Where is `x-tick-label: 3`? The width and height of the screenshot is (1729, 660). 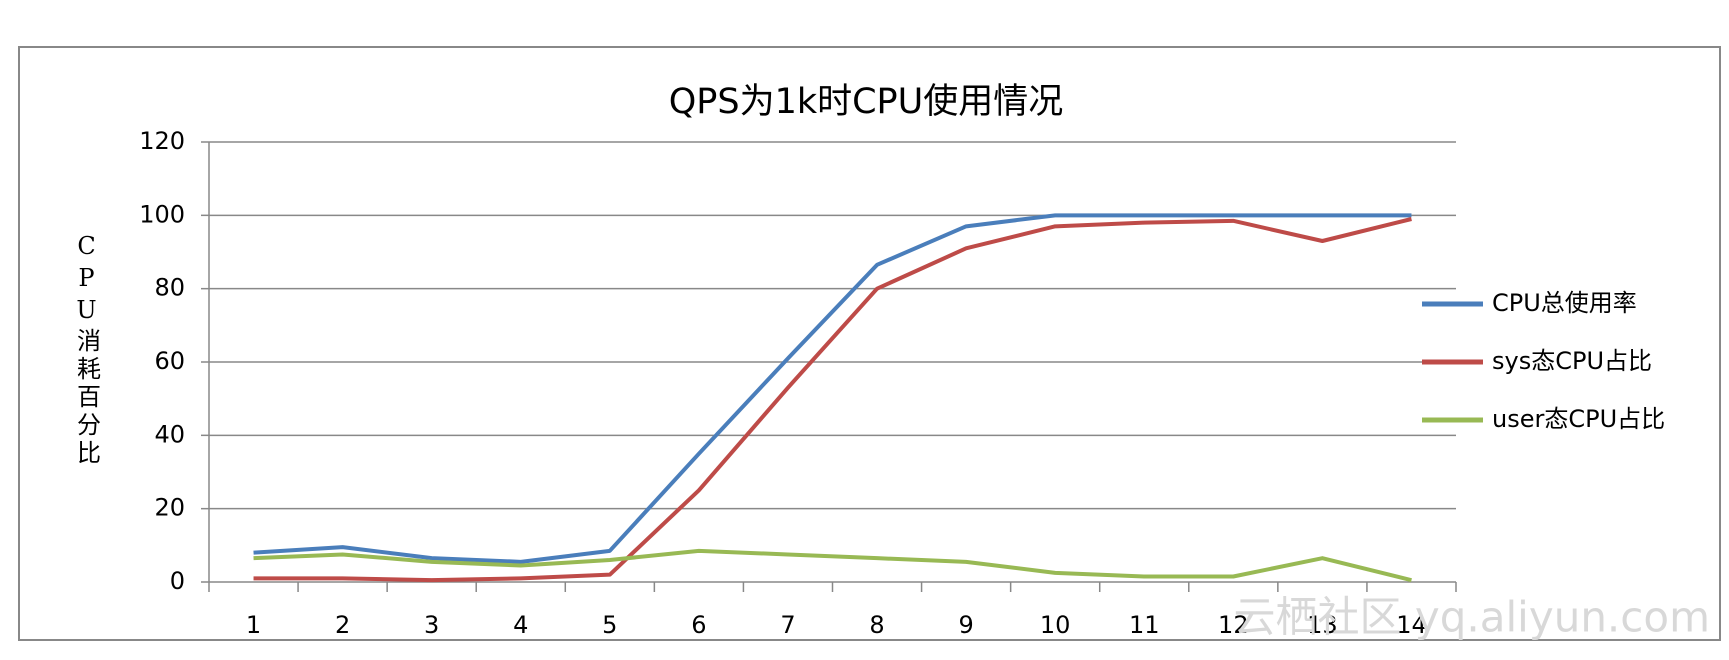 x-tick-label: 3 is located at coordinates (431, 625).